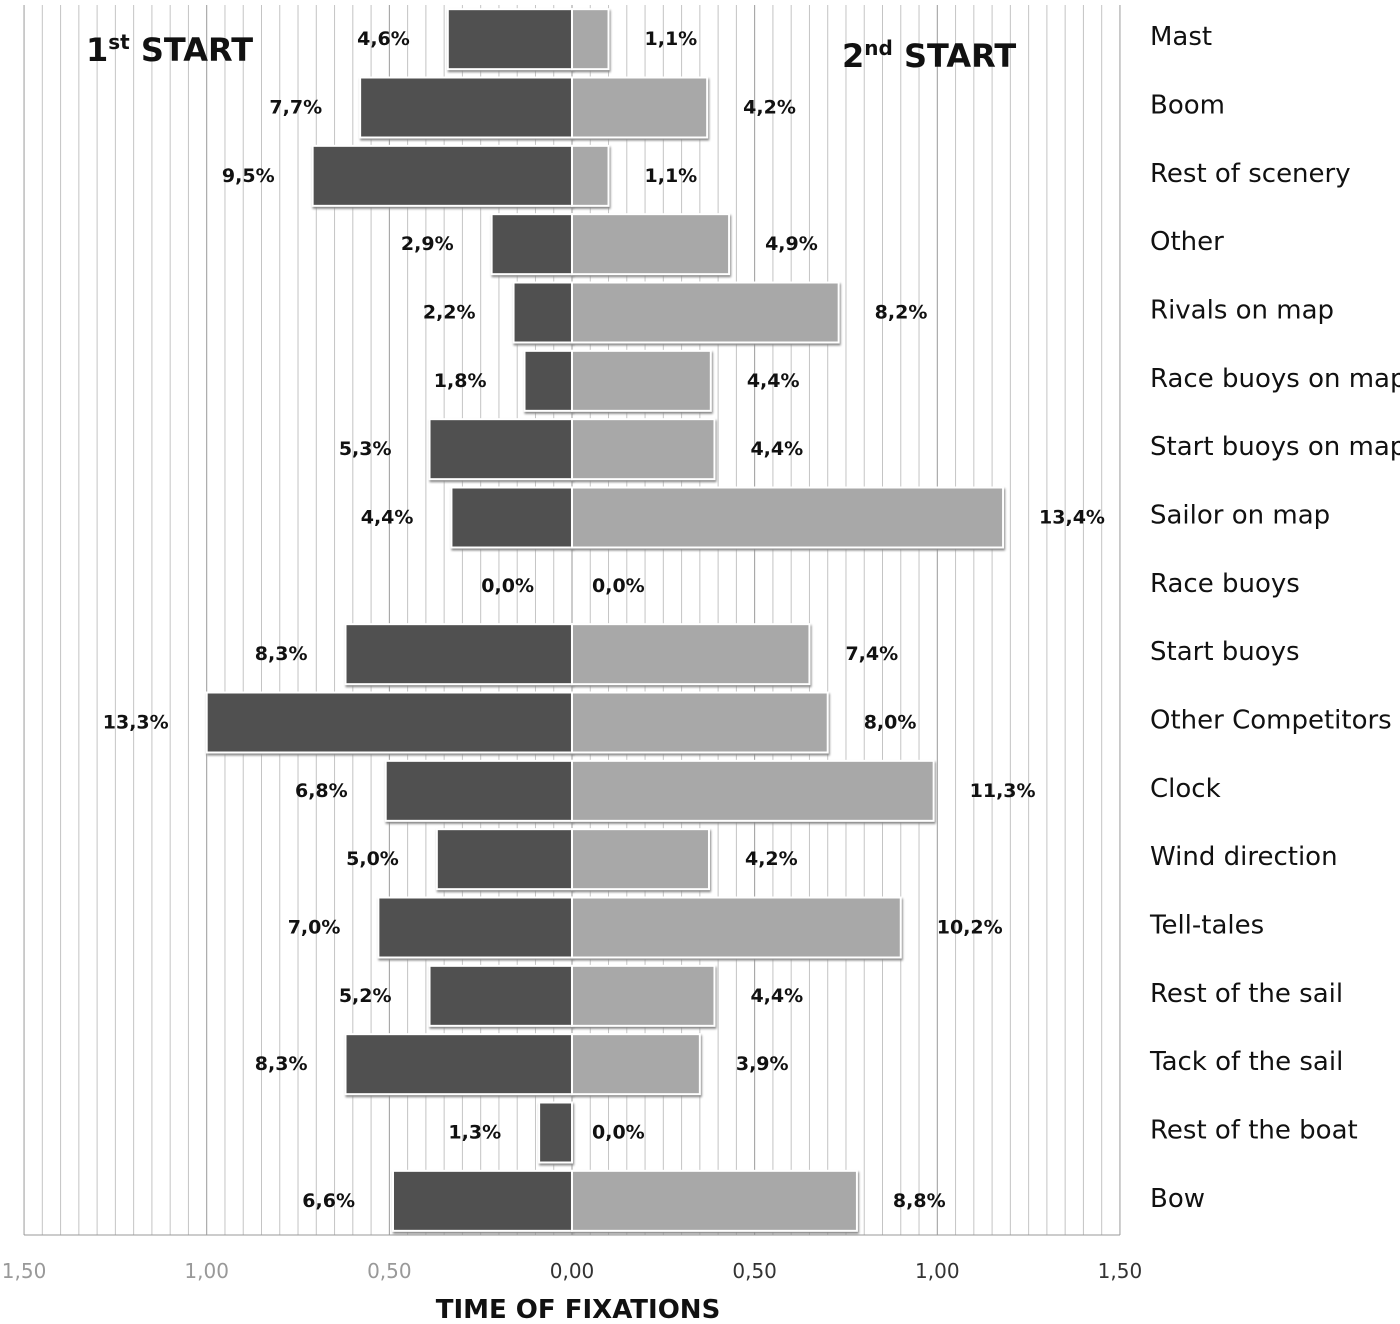  What do you see at coordinates (427, 244) in the screenshot?
I see `data-label-1st-start: 2,9%` at bounding box center [427, 244].